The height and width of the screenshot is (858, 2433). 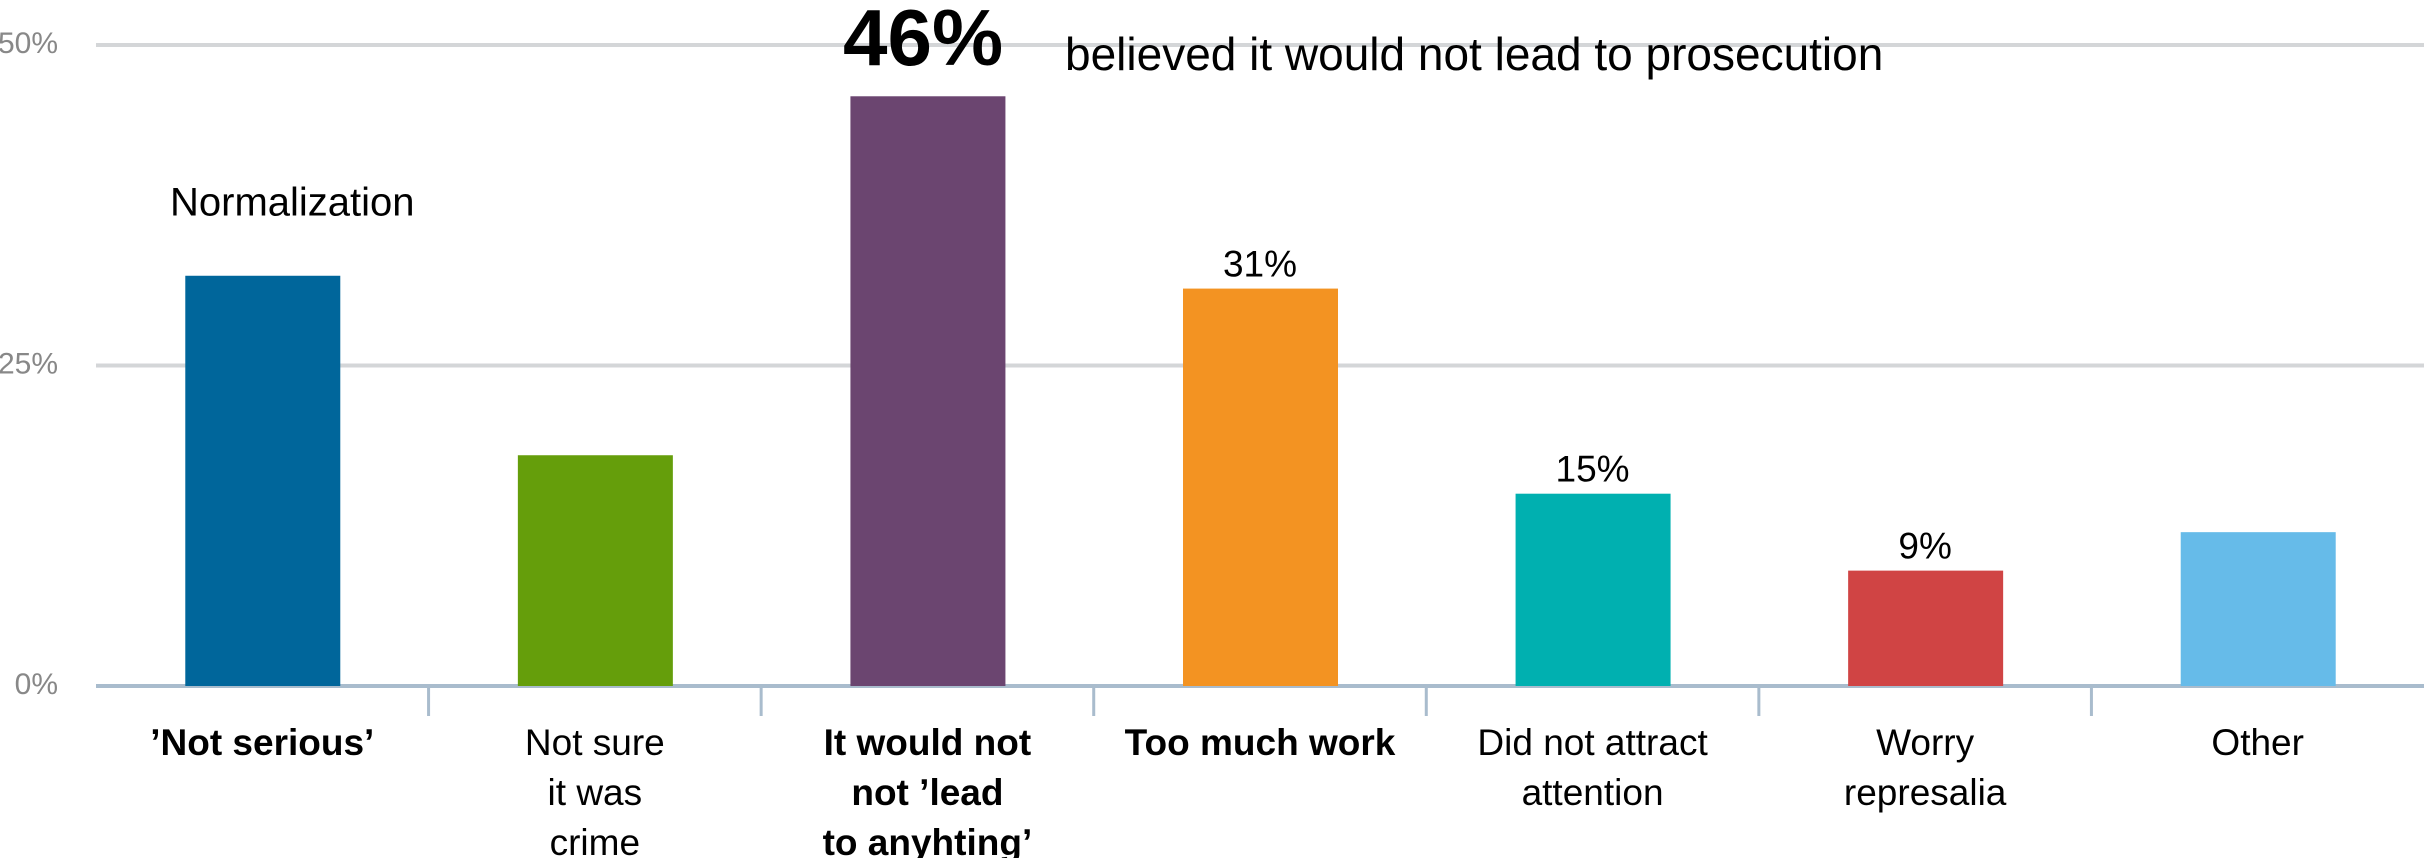 I want to click on annotation: Normalization, so click(x=292, y=203).